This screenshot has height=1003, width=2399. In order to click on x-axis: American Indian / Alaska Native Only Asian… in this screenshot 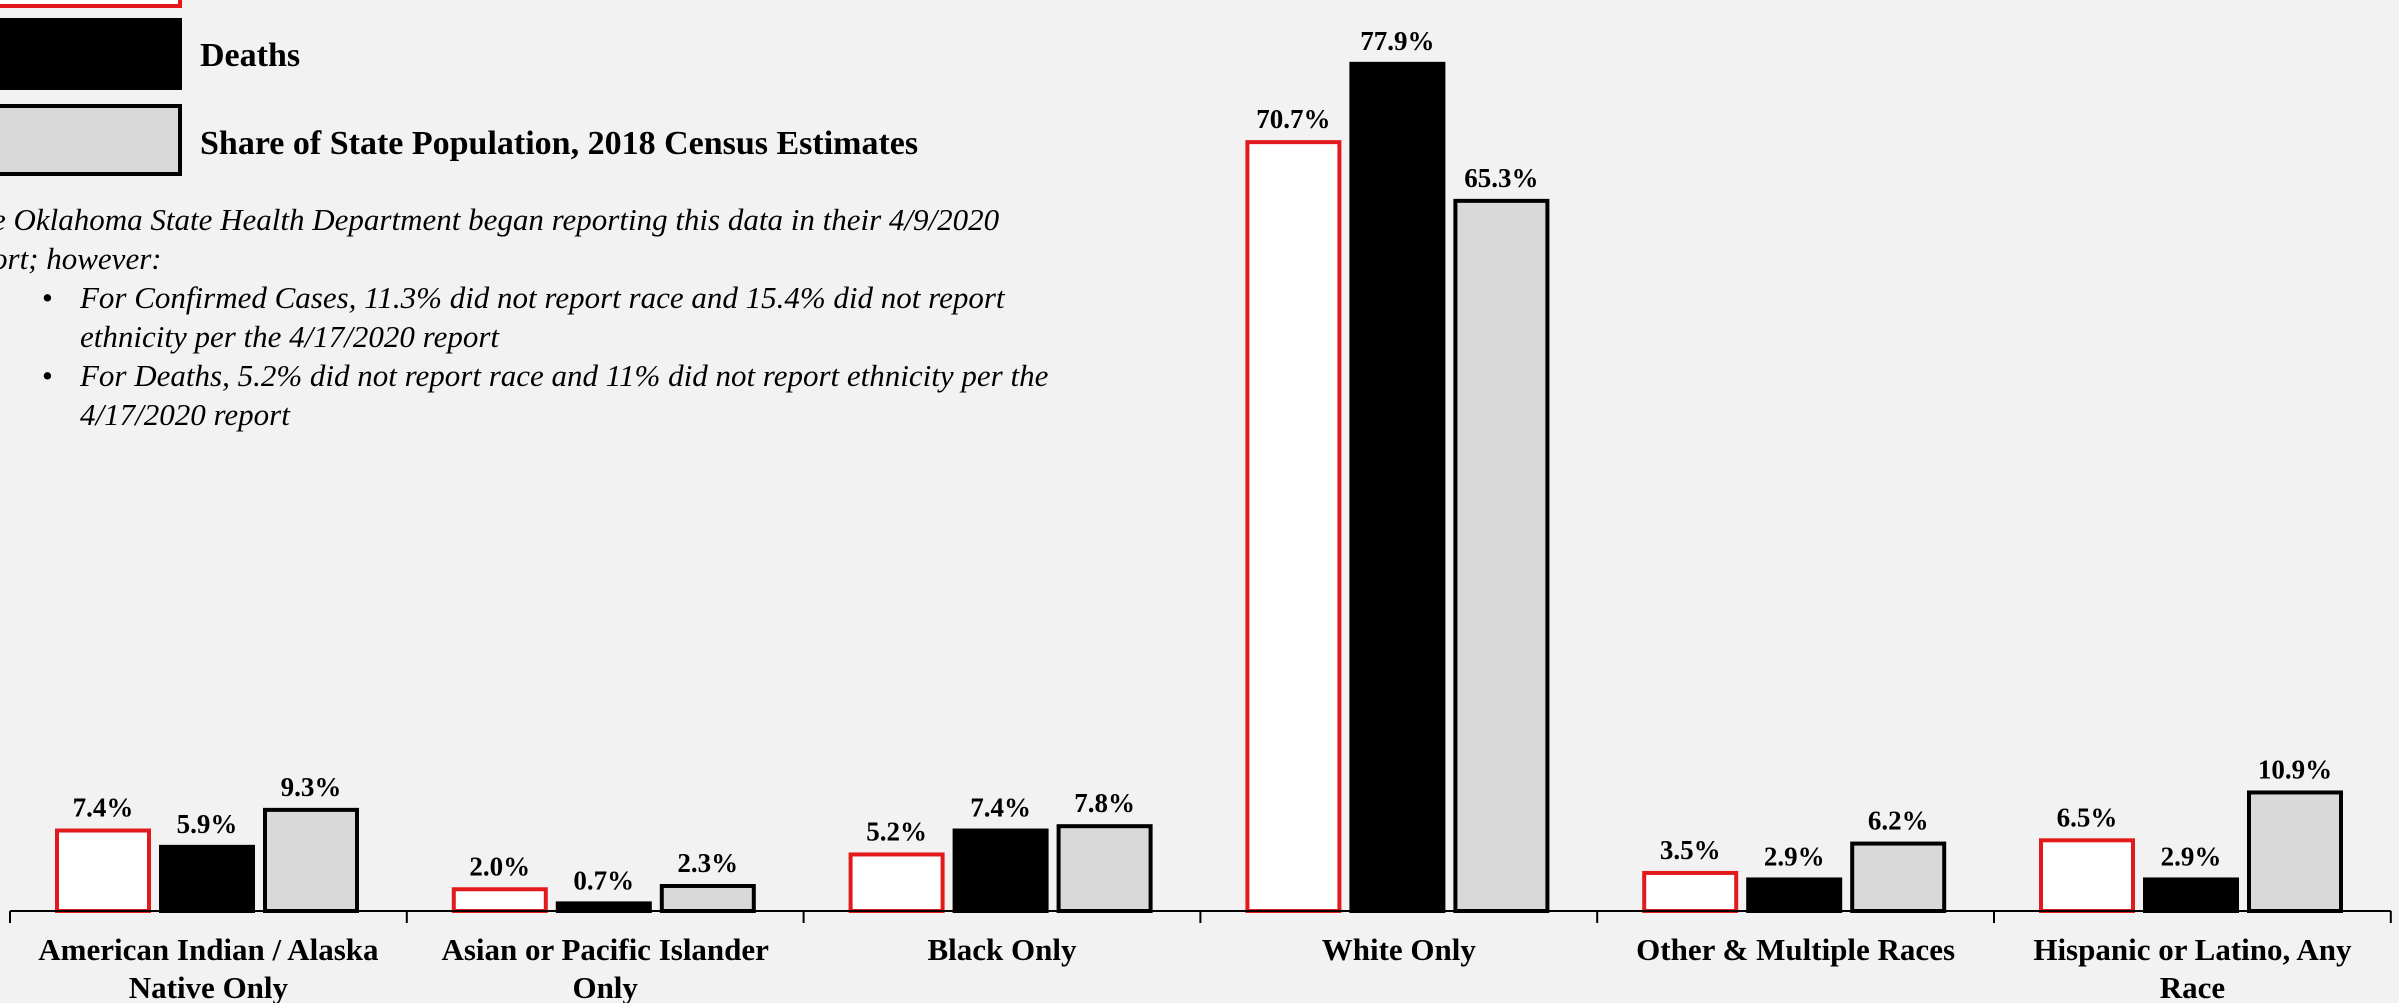, I will do `click(1200, 956)`.